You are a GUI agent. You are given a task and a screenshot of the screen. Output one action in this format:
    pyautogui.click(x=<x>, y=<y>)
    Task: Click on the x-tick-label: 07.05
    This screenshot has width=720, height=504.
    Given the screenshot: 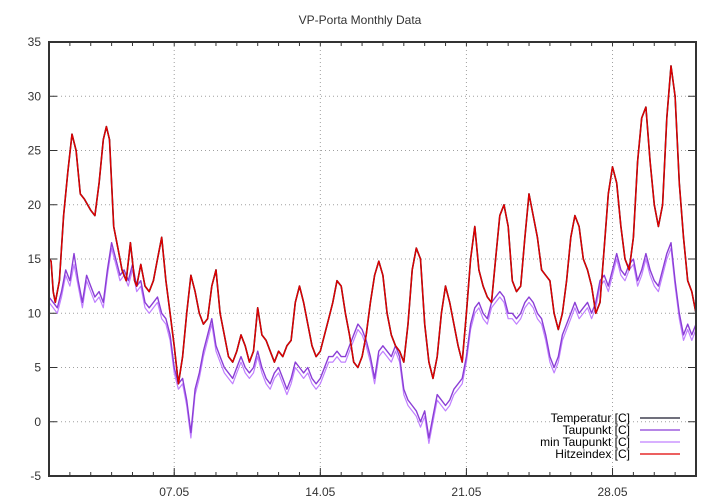 What is the action you would take?
    pyautogui.click(x=174, y=492)
    